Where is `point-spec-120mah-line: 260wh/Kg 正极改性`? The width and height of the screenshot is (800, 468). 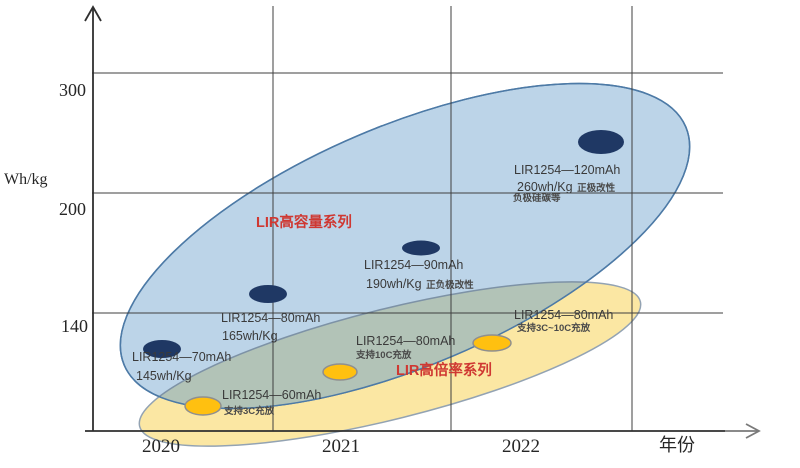 point-spec-120mah-line: 260wh/Kg 正极改性 is located at coordinates (566, 187).